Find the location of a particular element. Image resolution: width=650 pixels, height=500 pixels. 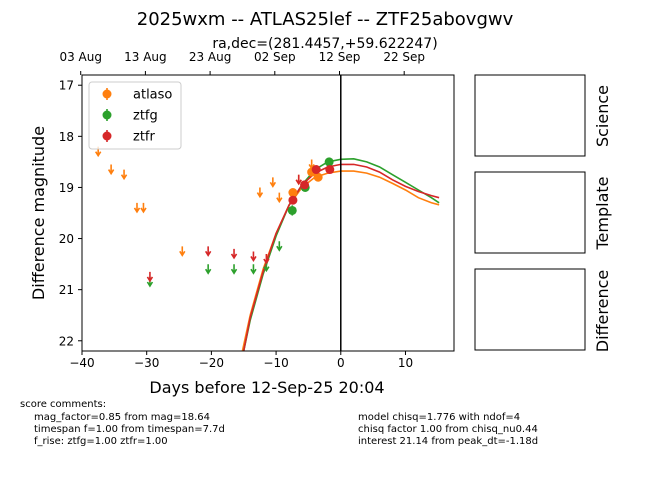

score-comments-header: score comments: is located at coordinates (63, 404).